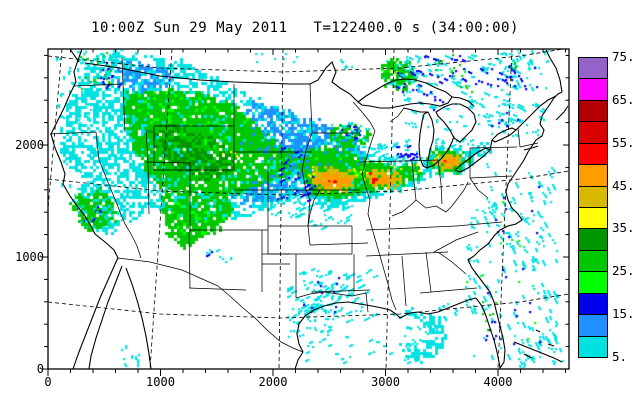  Describe the element at coordinates (29, 145) in the screenshot. I see `y-axis-tick-label: 2000` at that location.